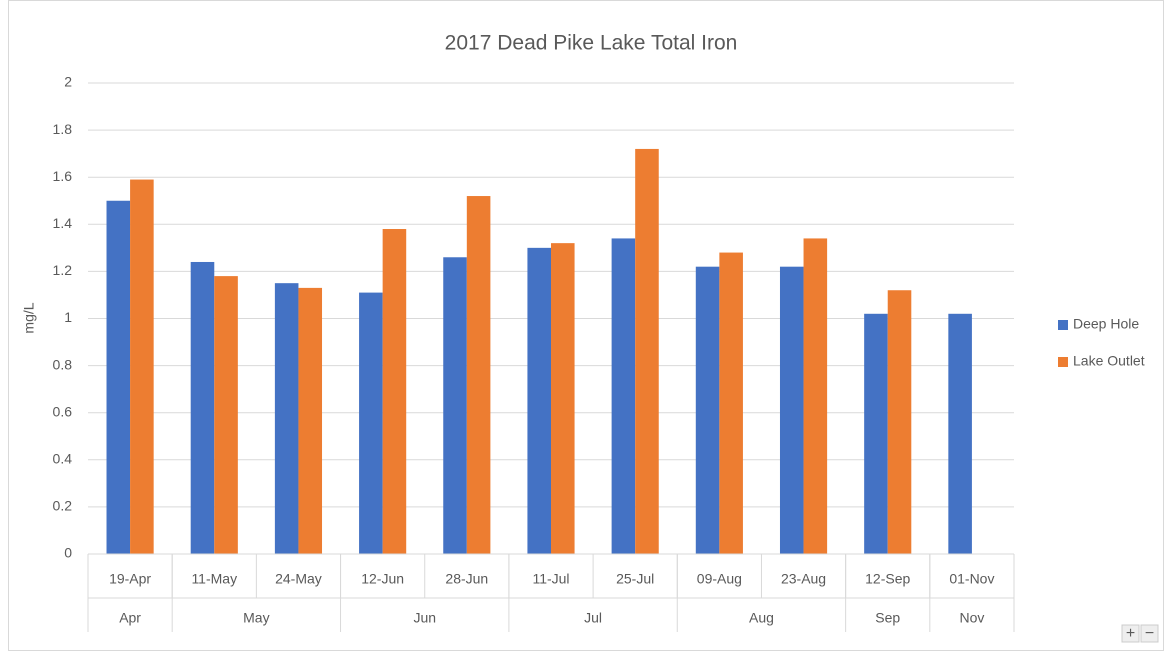 Image resolution: width=1172 pixels, height=664 pixels. Describe the element at coordinates (256, 618) in the screenshot. I see `group-label: May` at that location.